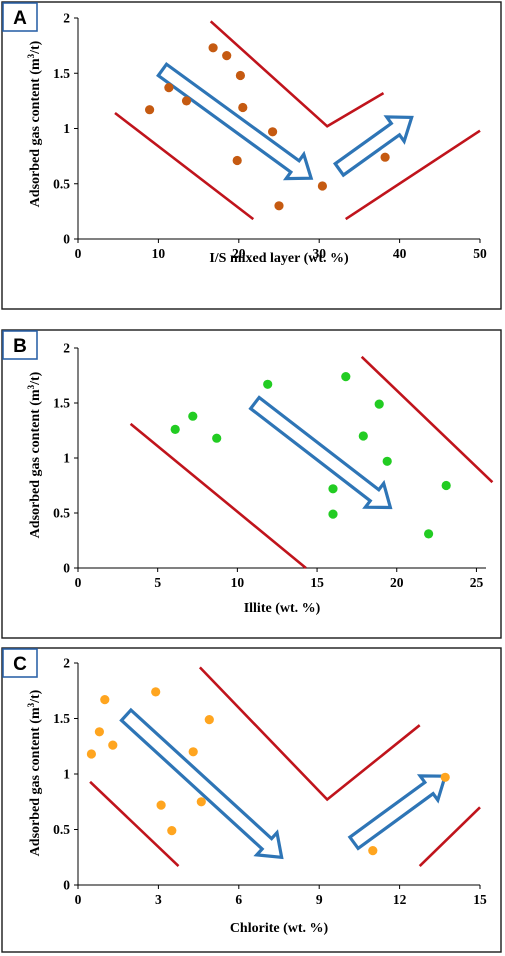 The height and width of the screenshot is (956, 505). I want to click on panel-label: B, so click(20, 346).